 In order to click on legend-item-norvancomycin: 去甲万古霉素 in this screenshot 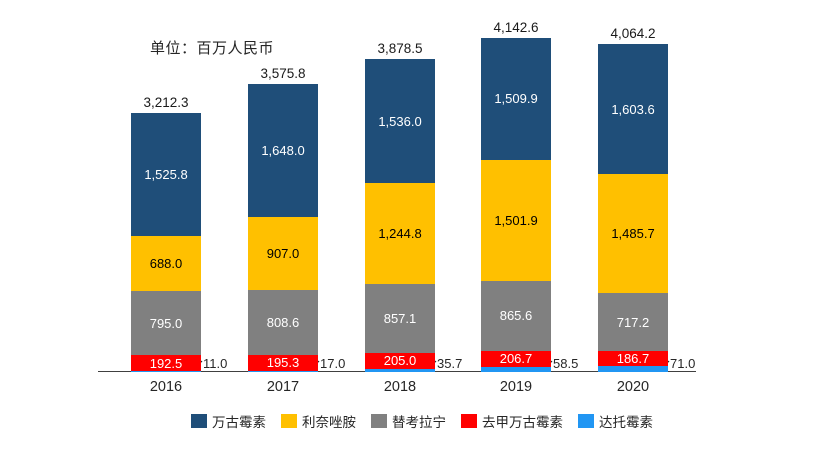, I will do `click(512, 421)`.